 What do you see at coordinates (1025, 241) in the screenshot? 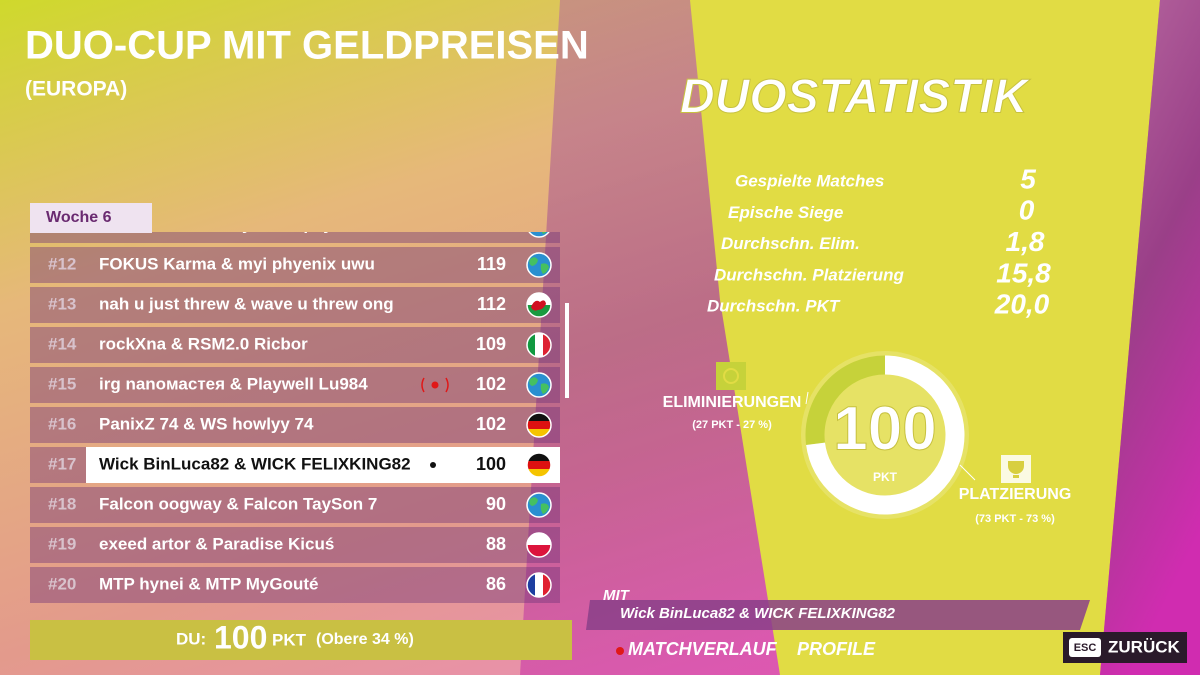
I see `stat-value: 1,8` at bounding box center [1025, 241].